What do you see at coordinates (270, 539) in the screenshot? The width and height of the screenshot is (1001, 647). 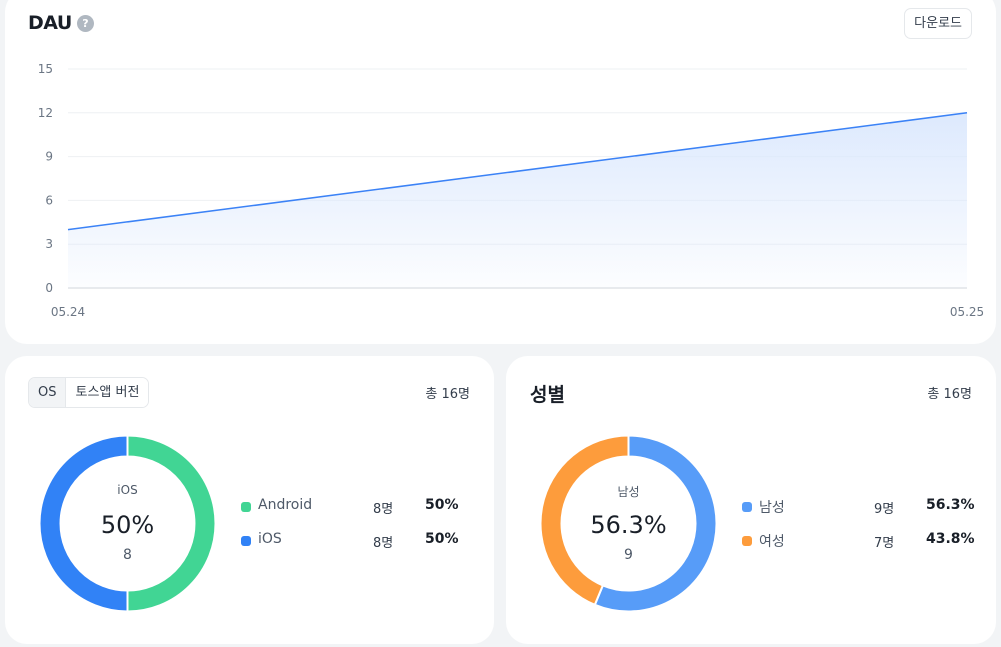 I see `legend-label: iOS` at bounding box center [270, 539].